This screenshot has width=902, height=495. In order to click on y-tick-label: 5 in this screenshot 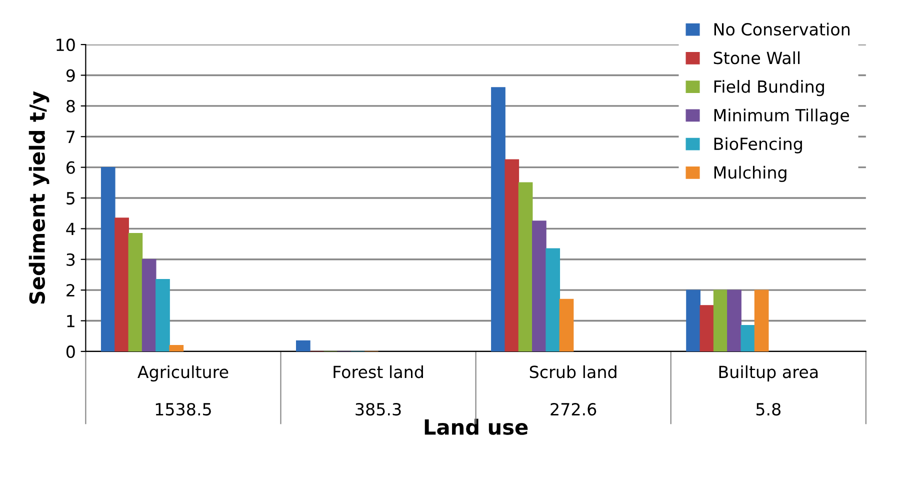, I will do `click(70, 198)`.